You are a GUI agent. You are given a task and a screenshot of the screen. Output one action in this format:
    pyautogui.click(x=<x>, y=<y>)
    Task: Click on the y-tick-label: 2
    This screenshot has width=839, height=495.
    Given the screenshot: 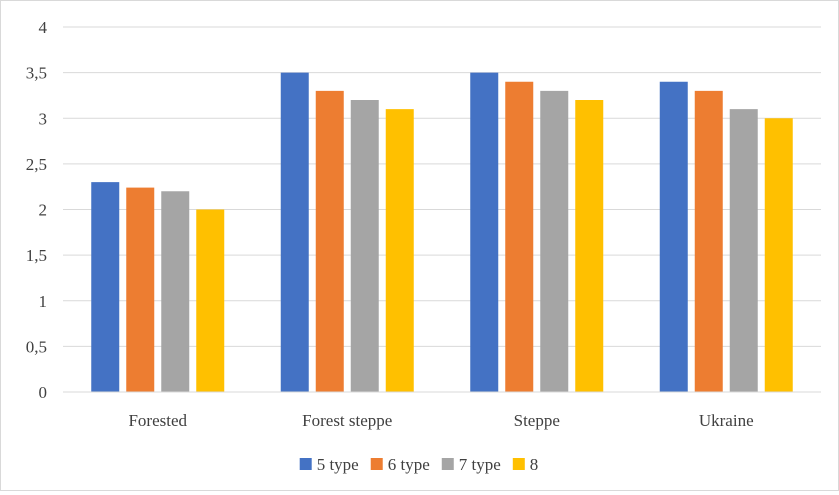 What is the action you would take?
    pyautogui.click(x=43, y=210)
    